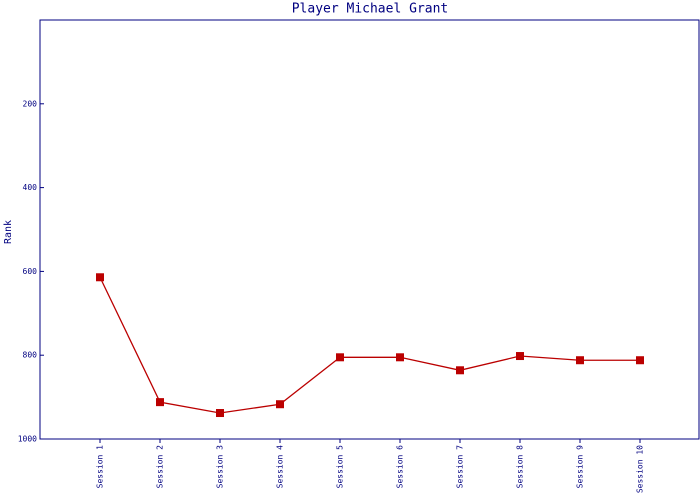  What do you see at coordinates (100, 467) in the screenshot?
I see `x-tick-label: Session 1` at bounding box center [100, 467].